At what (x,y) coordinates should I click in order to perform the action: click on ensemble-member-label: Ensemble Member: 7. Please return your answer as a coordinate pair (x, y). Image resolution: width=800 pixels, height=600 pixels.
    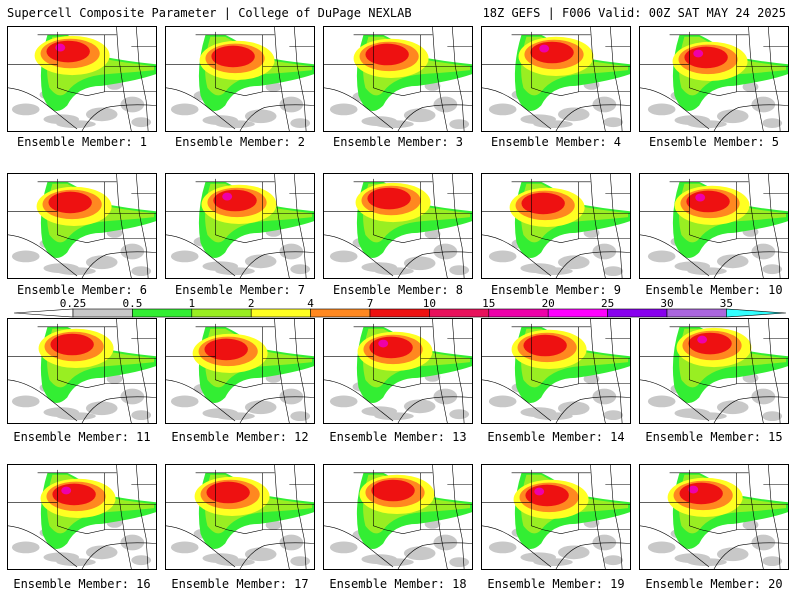
    Looking at the image, I should click on (240, 290).